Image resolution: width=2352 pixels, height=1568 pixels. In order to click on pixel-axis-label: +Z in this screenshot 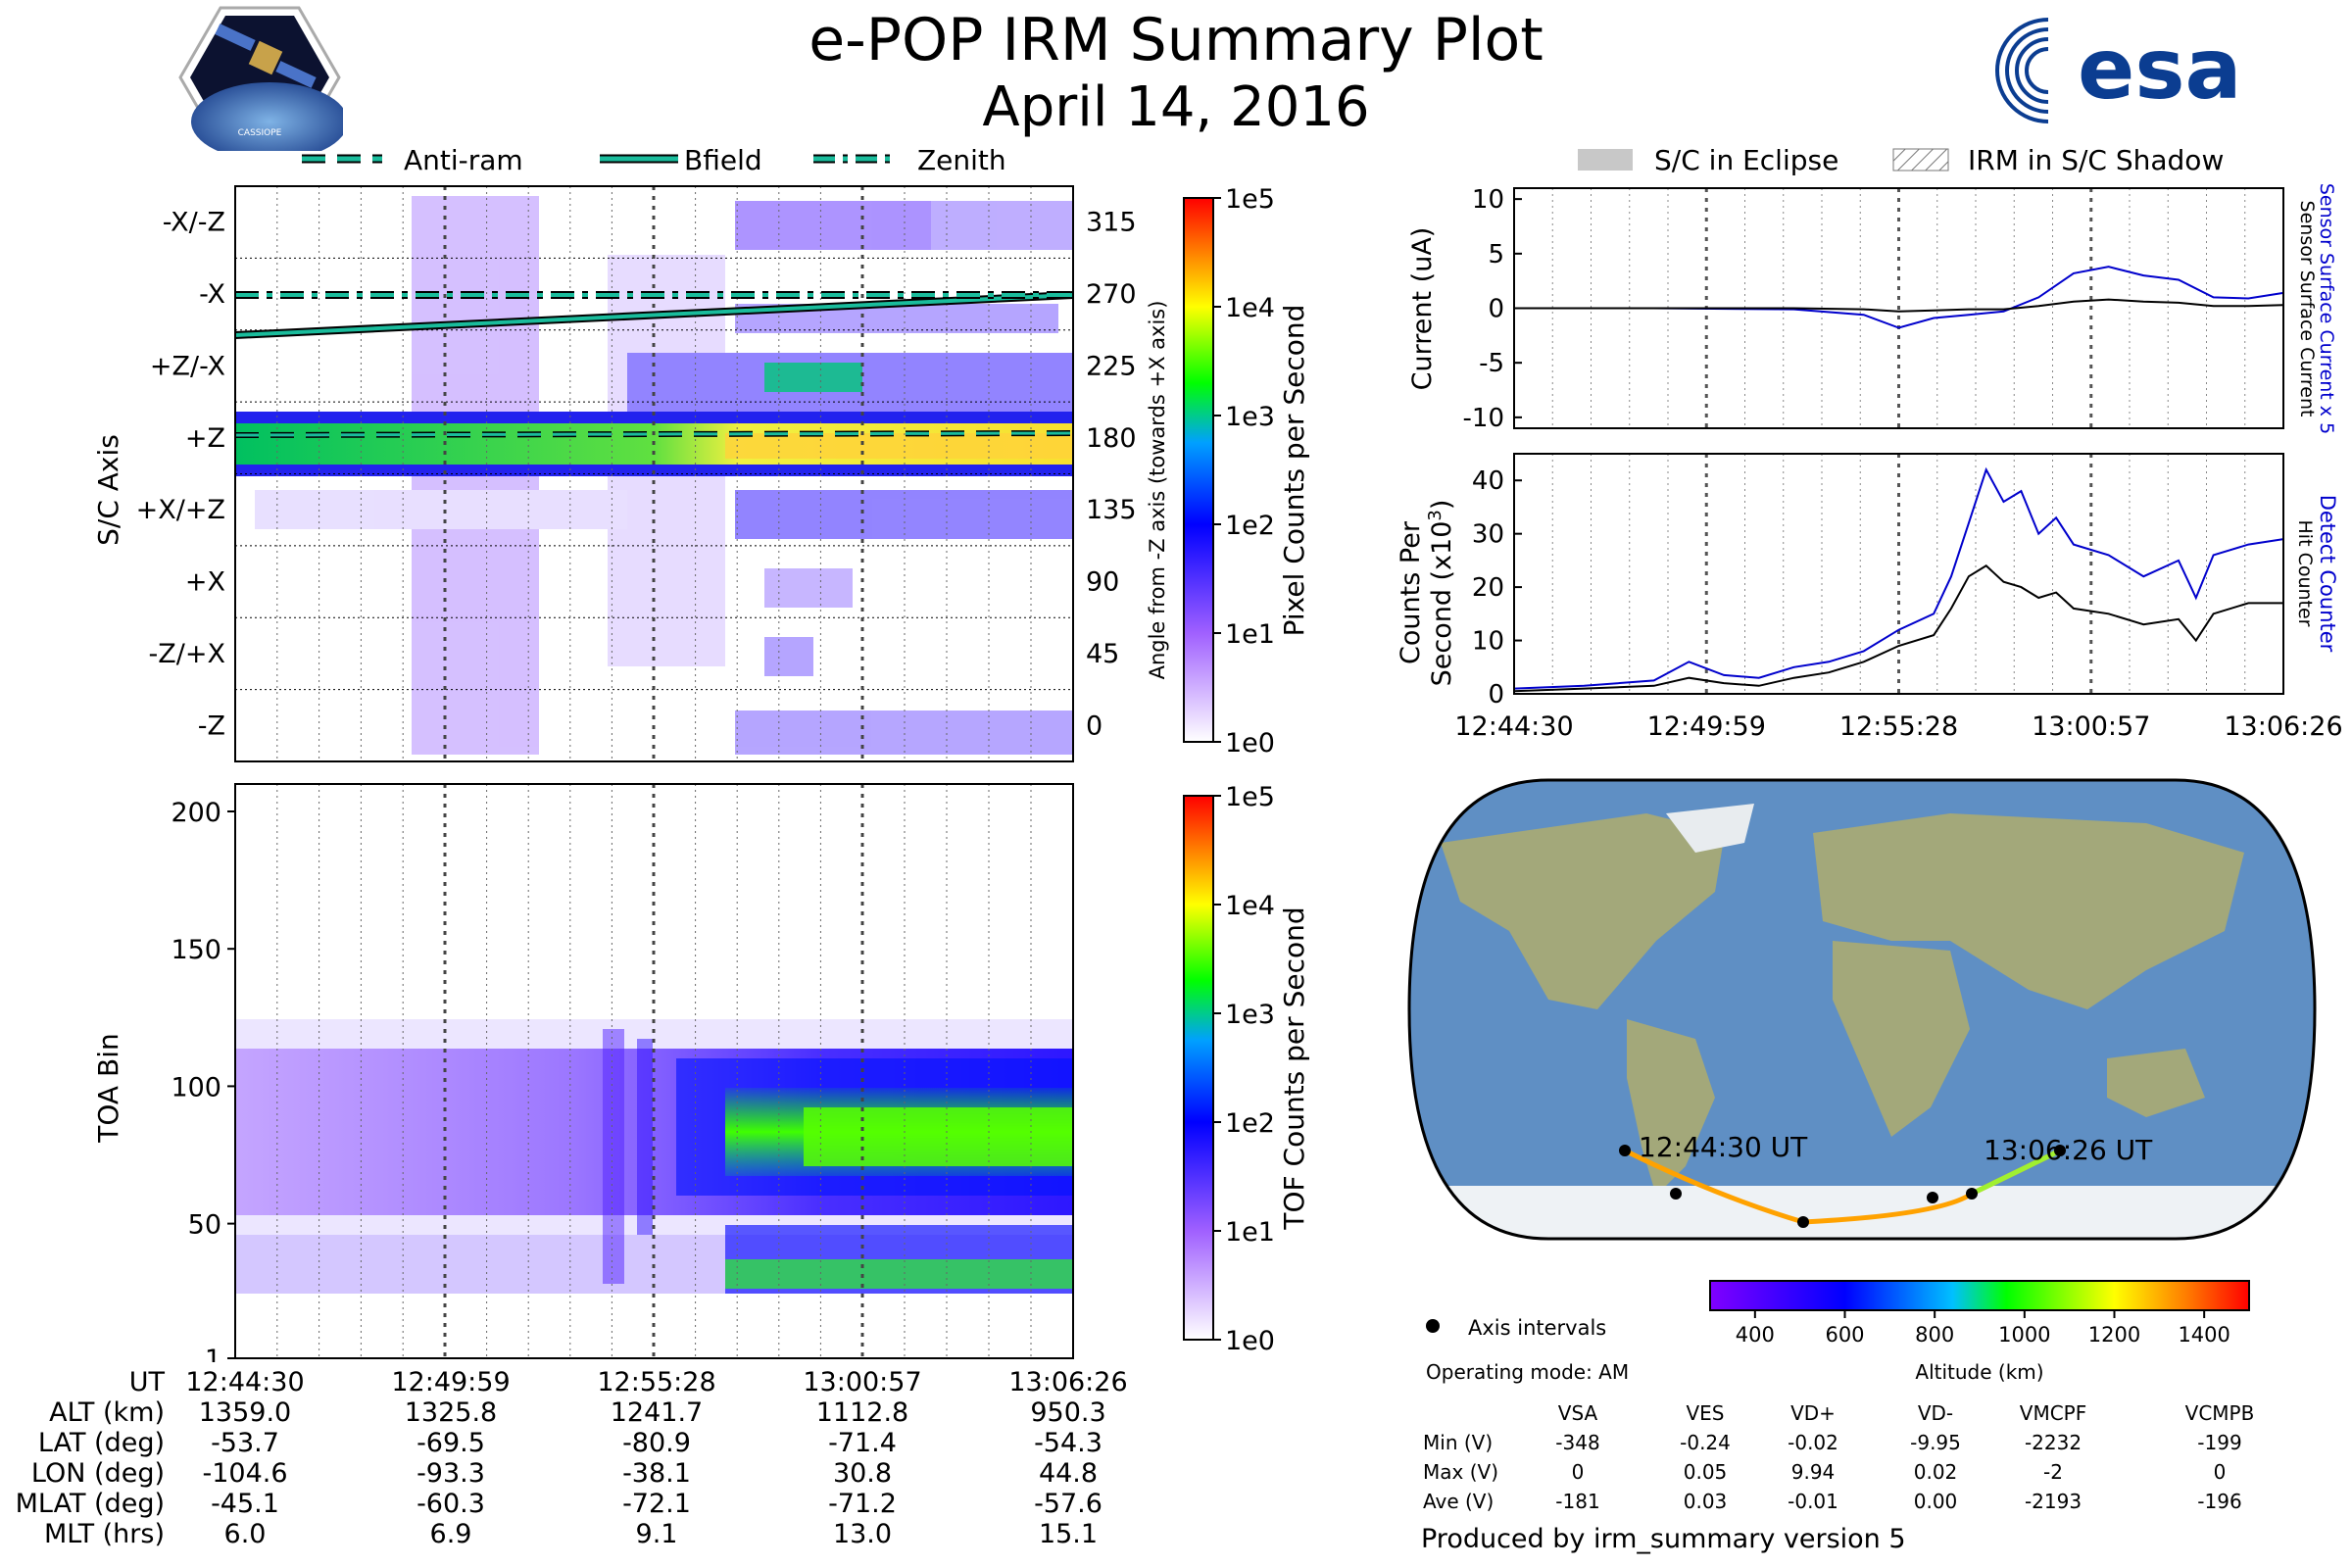, I will do `click(205, 438)`.